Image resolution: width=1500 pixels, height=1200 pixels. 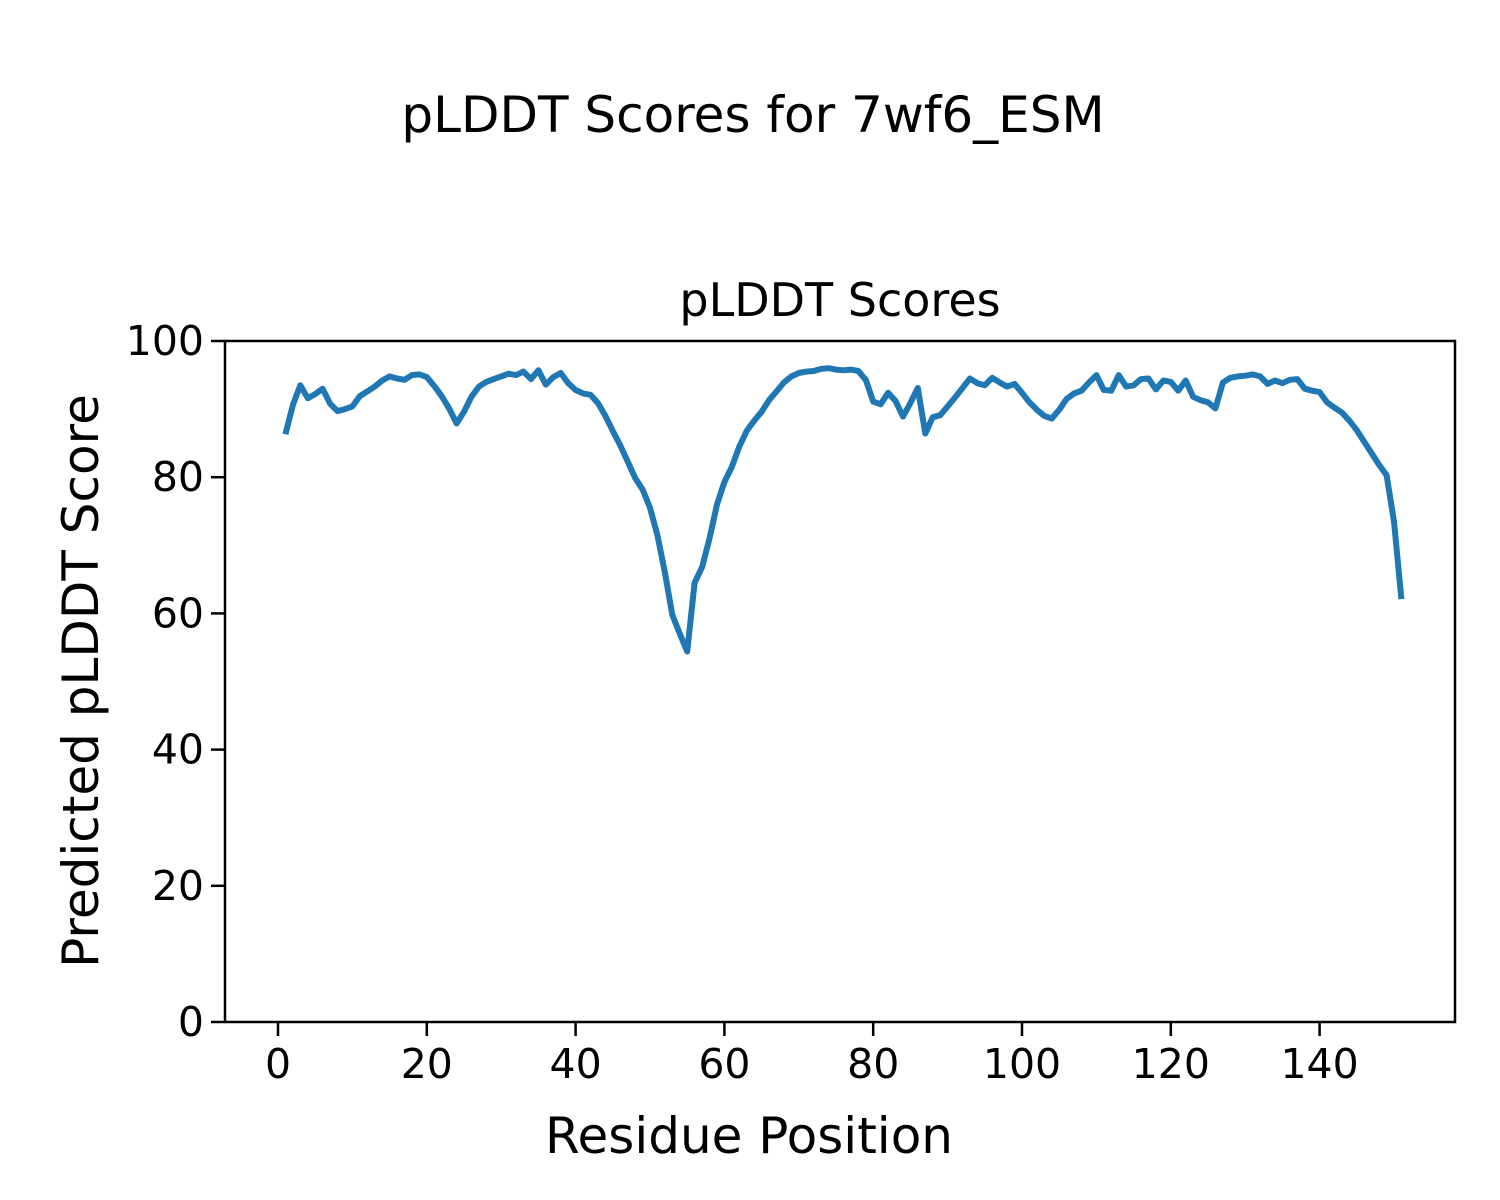 I want to click on y-tick-label: 80, so click(x=178, y=477).